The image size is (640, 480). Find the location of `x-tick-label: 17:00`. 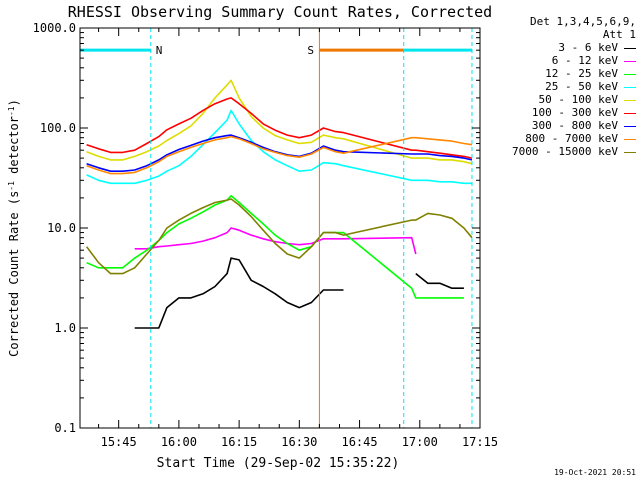

x-tick-label: 17:00 is located at coordinates (420, 442).